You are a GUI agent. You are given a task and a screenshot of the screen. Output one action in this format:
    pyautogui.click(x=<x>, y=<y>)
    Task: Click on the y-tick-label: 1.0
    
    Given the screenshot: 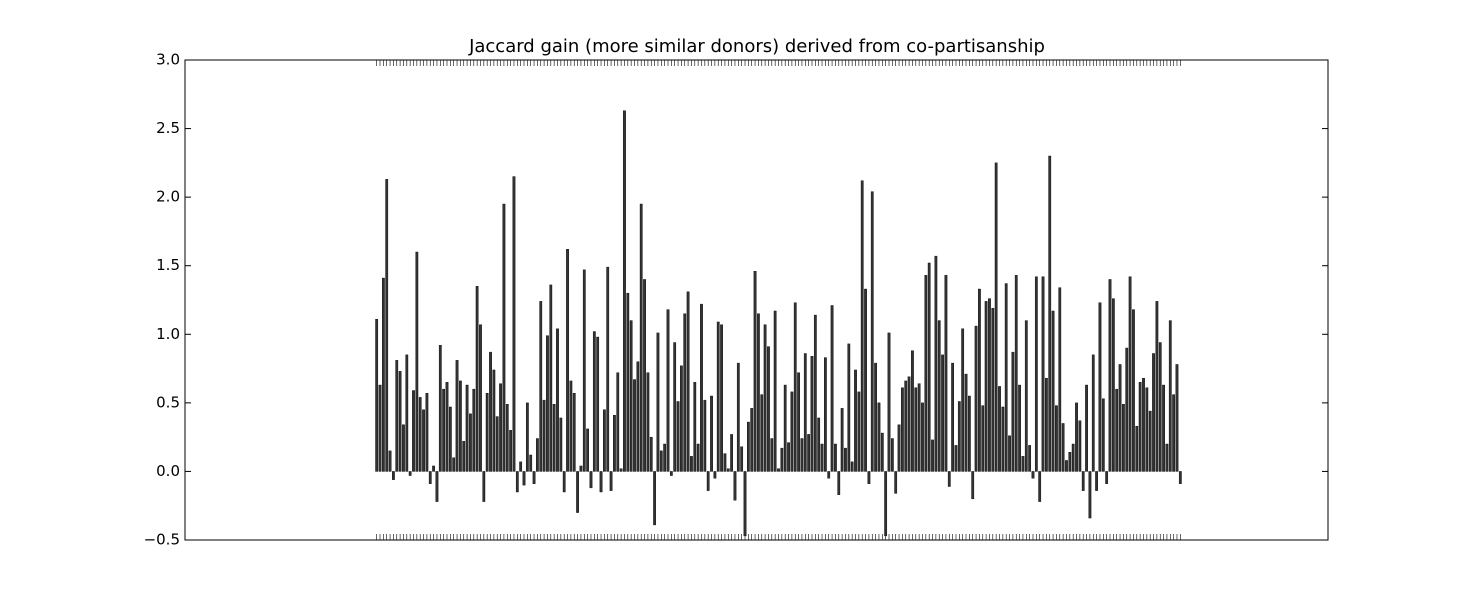 What is the action you would take?
    pyautogui.click(x=168, y=334)
    